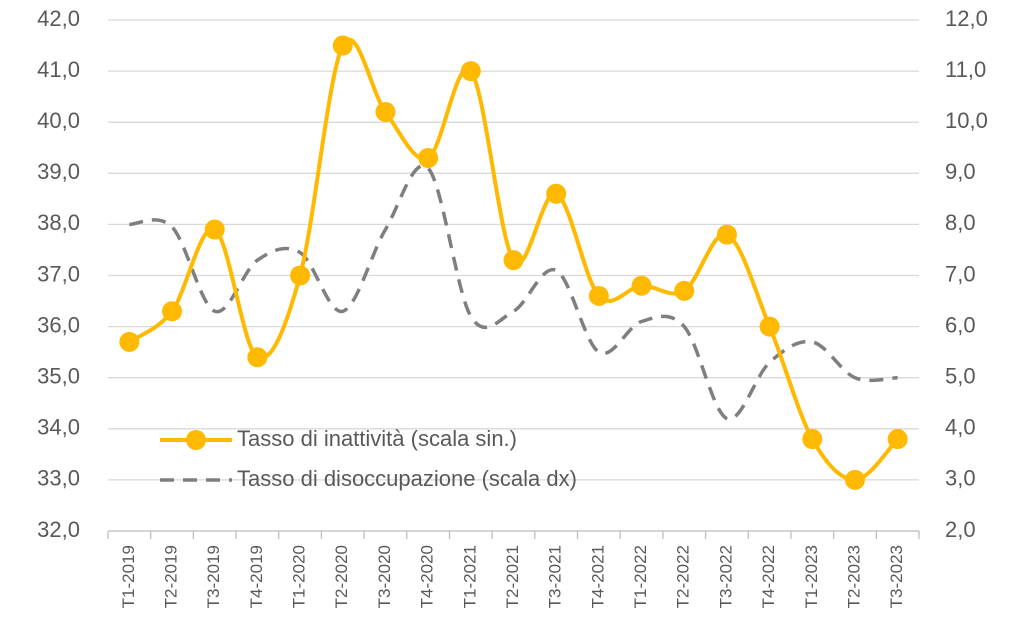  Describe the element at coordinates (299, 576) in the screenshot. I see `x-tick-label: T1-2020` at that location.